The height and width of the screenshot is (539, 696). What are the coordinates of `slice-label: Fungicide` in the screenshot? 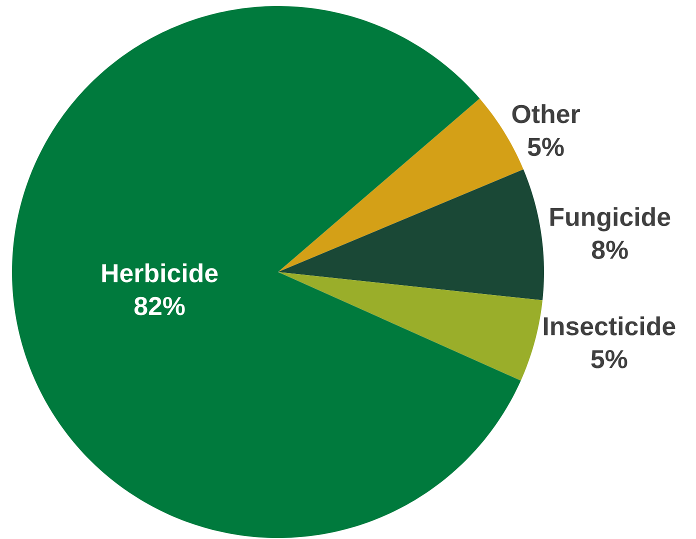 It's located at (610, 219).